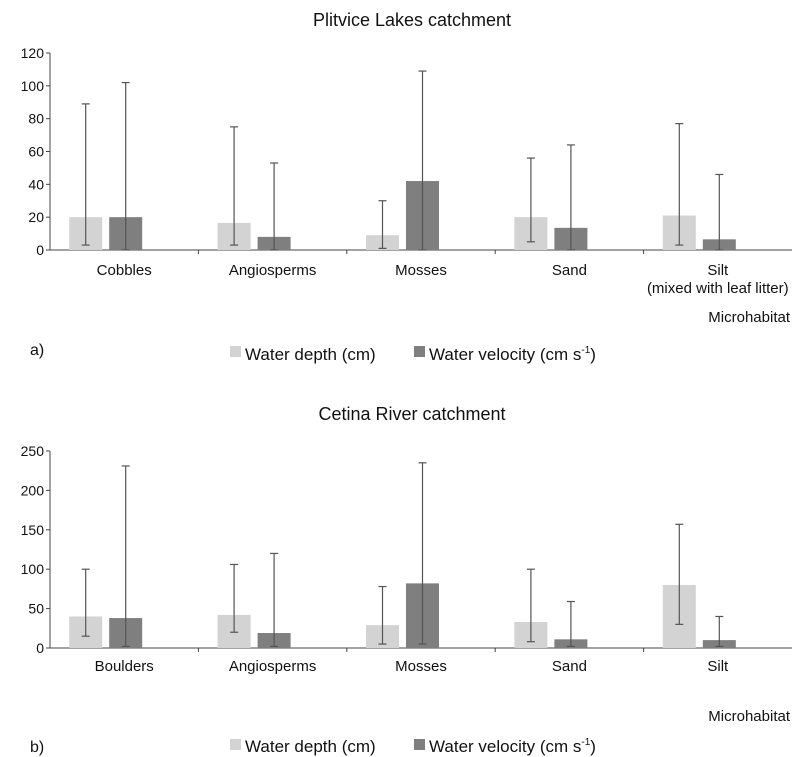 Image resolution: width=792 pixels, height=757 pixels. What do you see at coordinates (36, 119) in the screenshot?
I see `y-tick-label: 80` at bounding box center [36, 119].